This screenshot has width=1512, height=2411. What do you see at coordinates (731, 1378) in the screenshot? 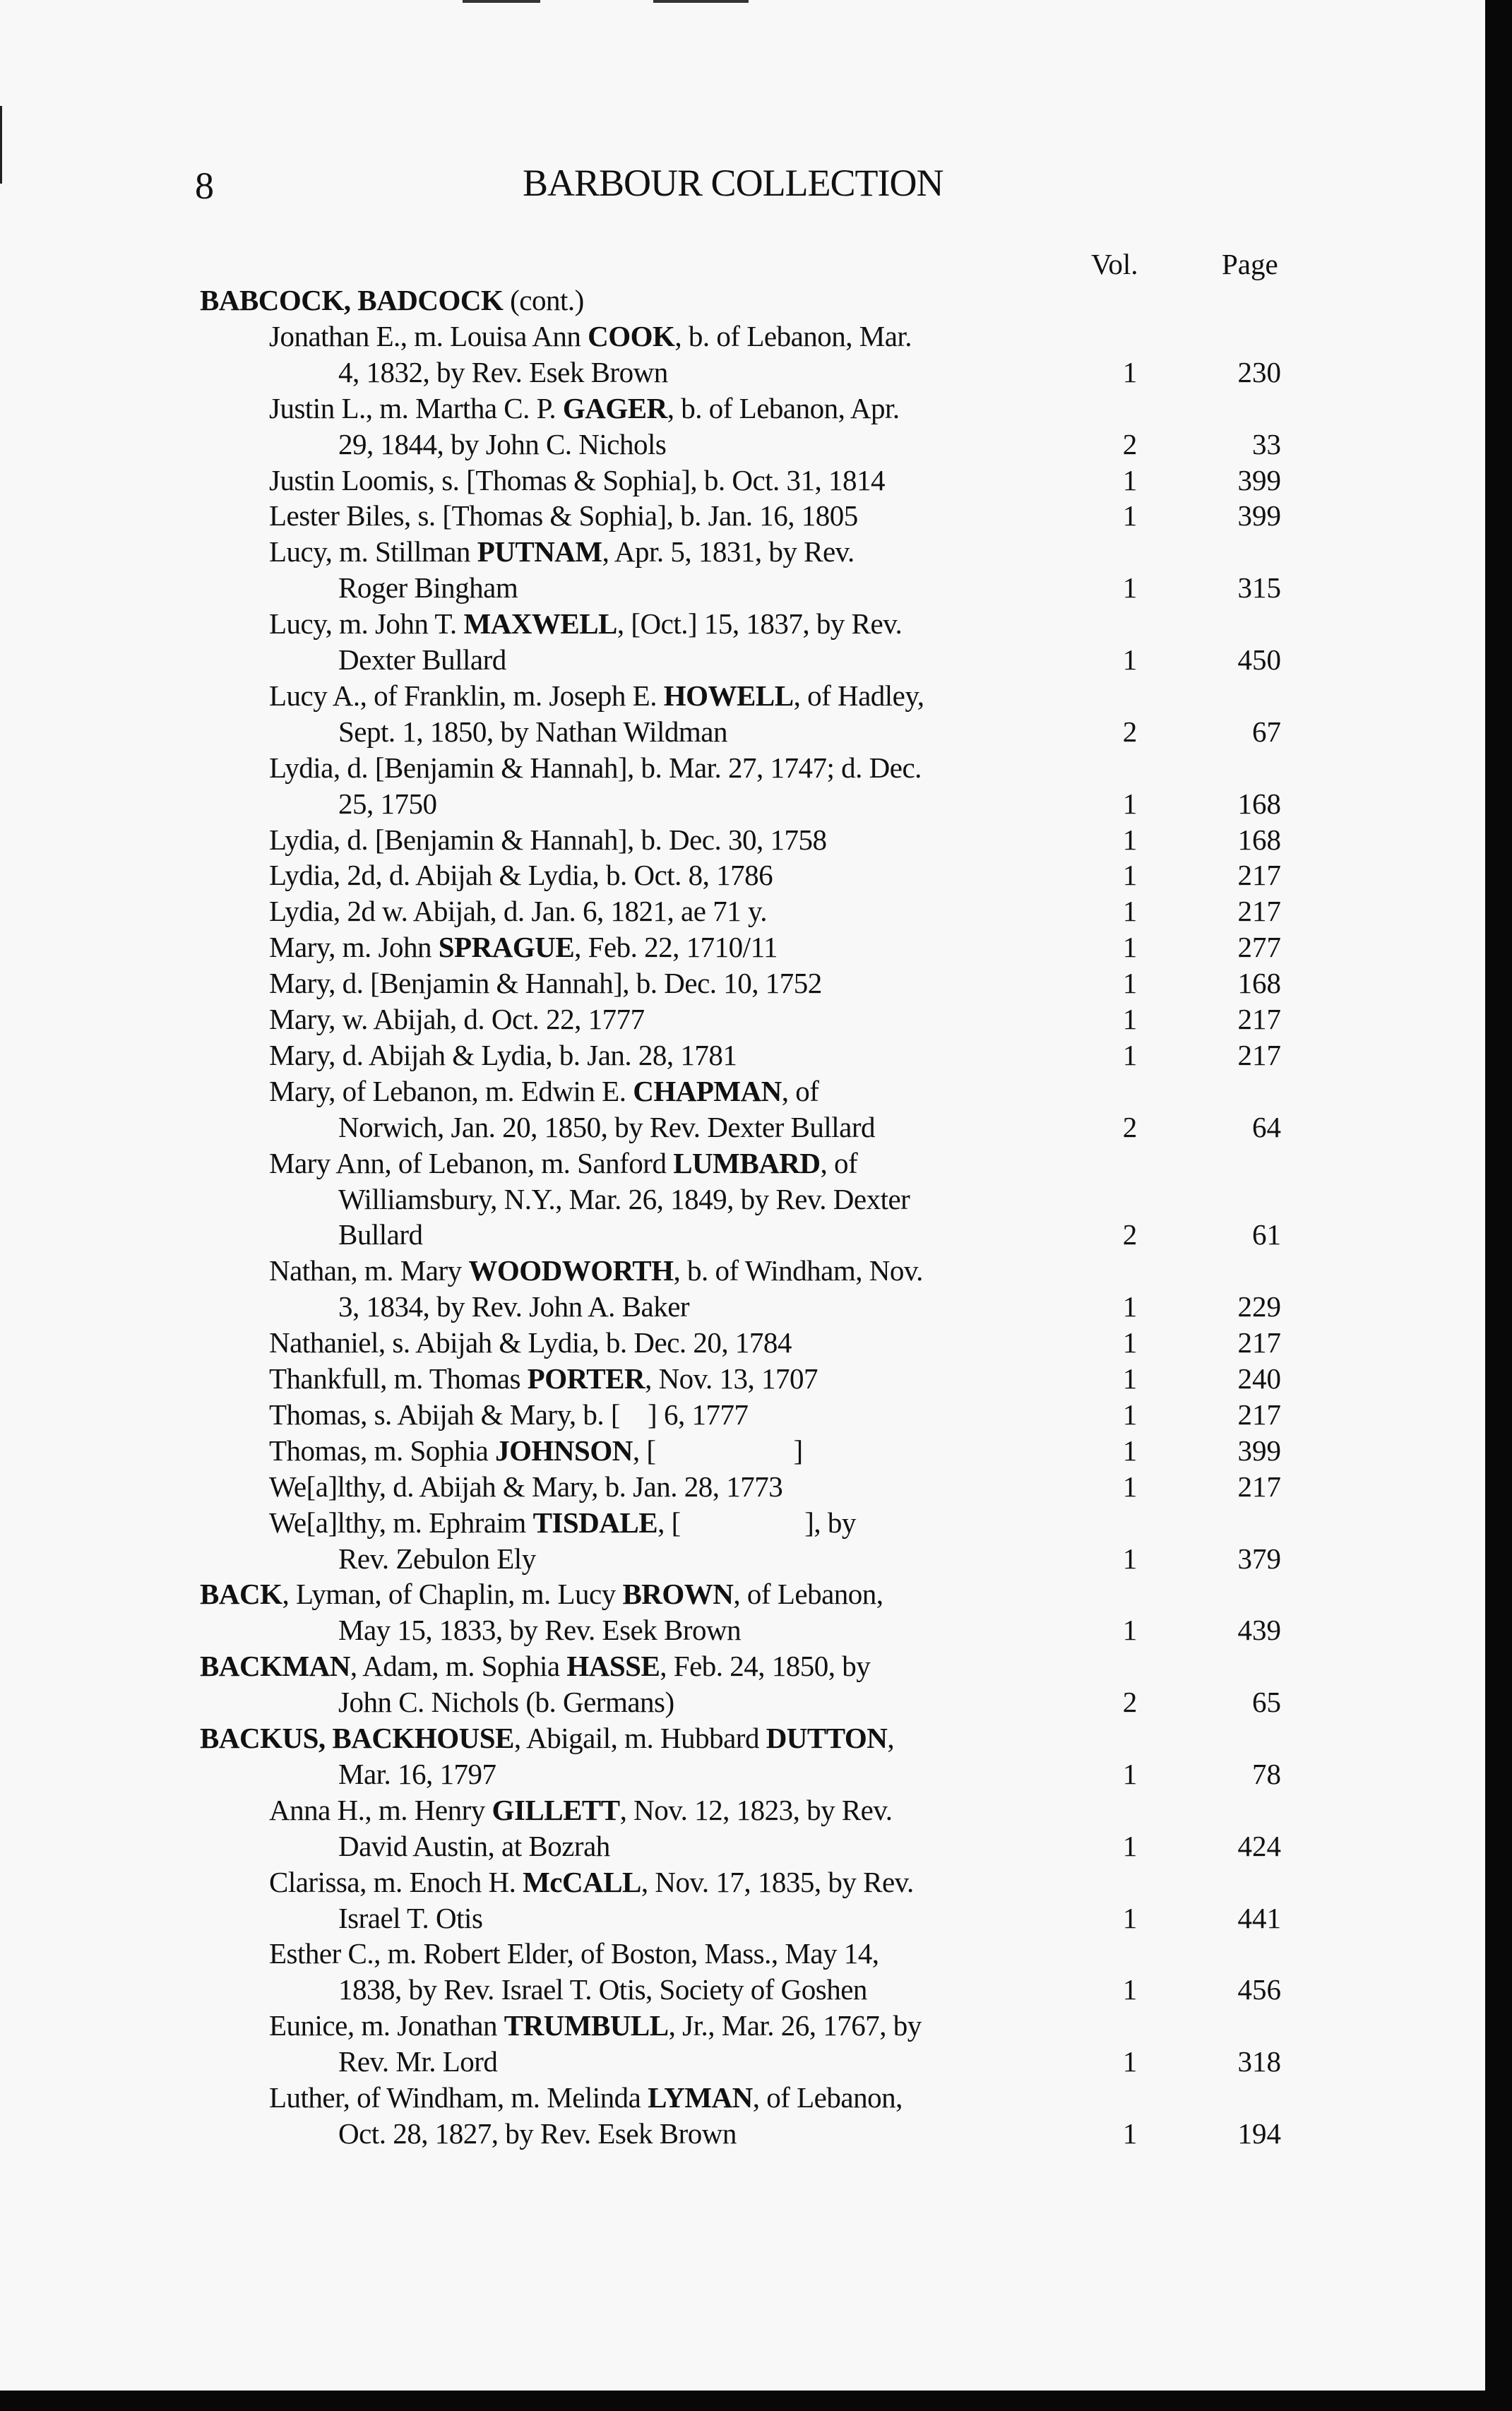
I see `entry-text: , Nov. 13, 1707` at bounding box center [731, 1378].